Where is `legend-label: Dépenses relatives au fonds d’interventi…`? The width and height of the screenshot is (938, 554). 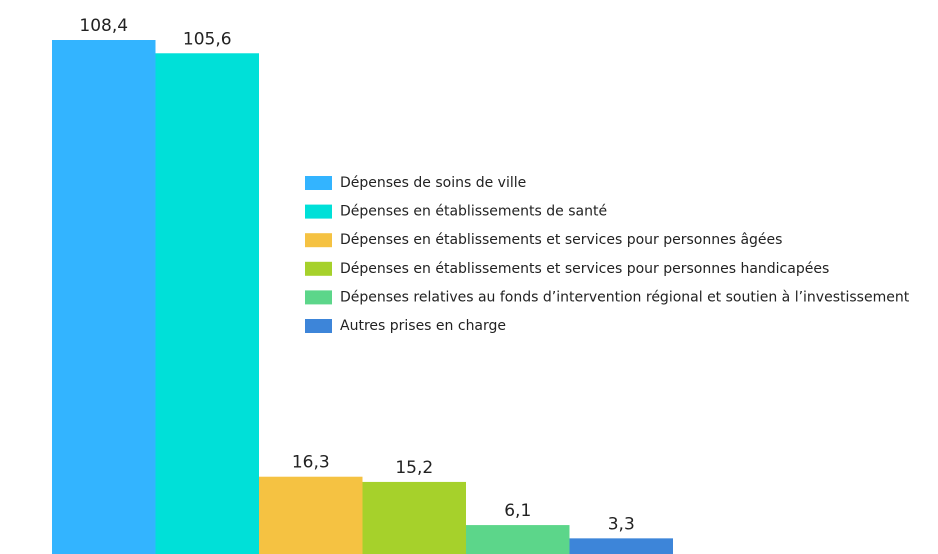
legend-label: Dépenses relatives au fonds d’interventi… is located at coordinates (625, 297).